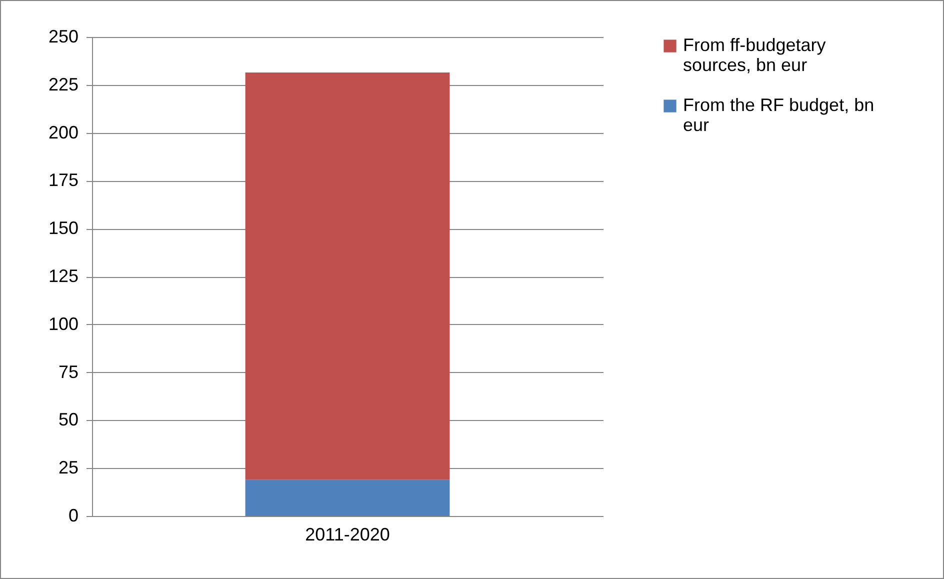 This screenshot has height=579, width=944. I want to click on legend-label: From the RF budget, bn eur, so click(778, 115).